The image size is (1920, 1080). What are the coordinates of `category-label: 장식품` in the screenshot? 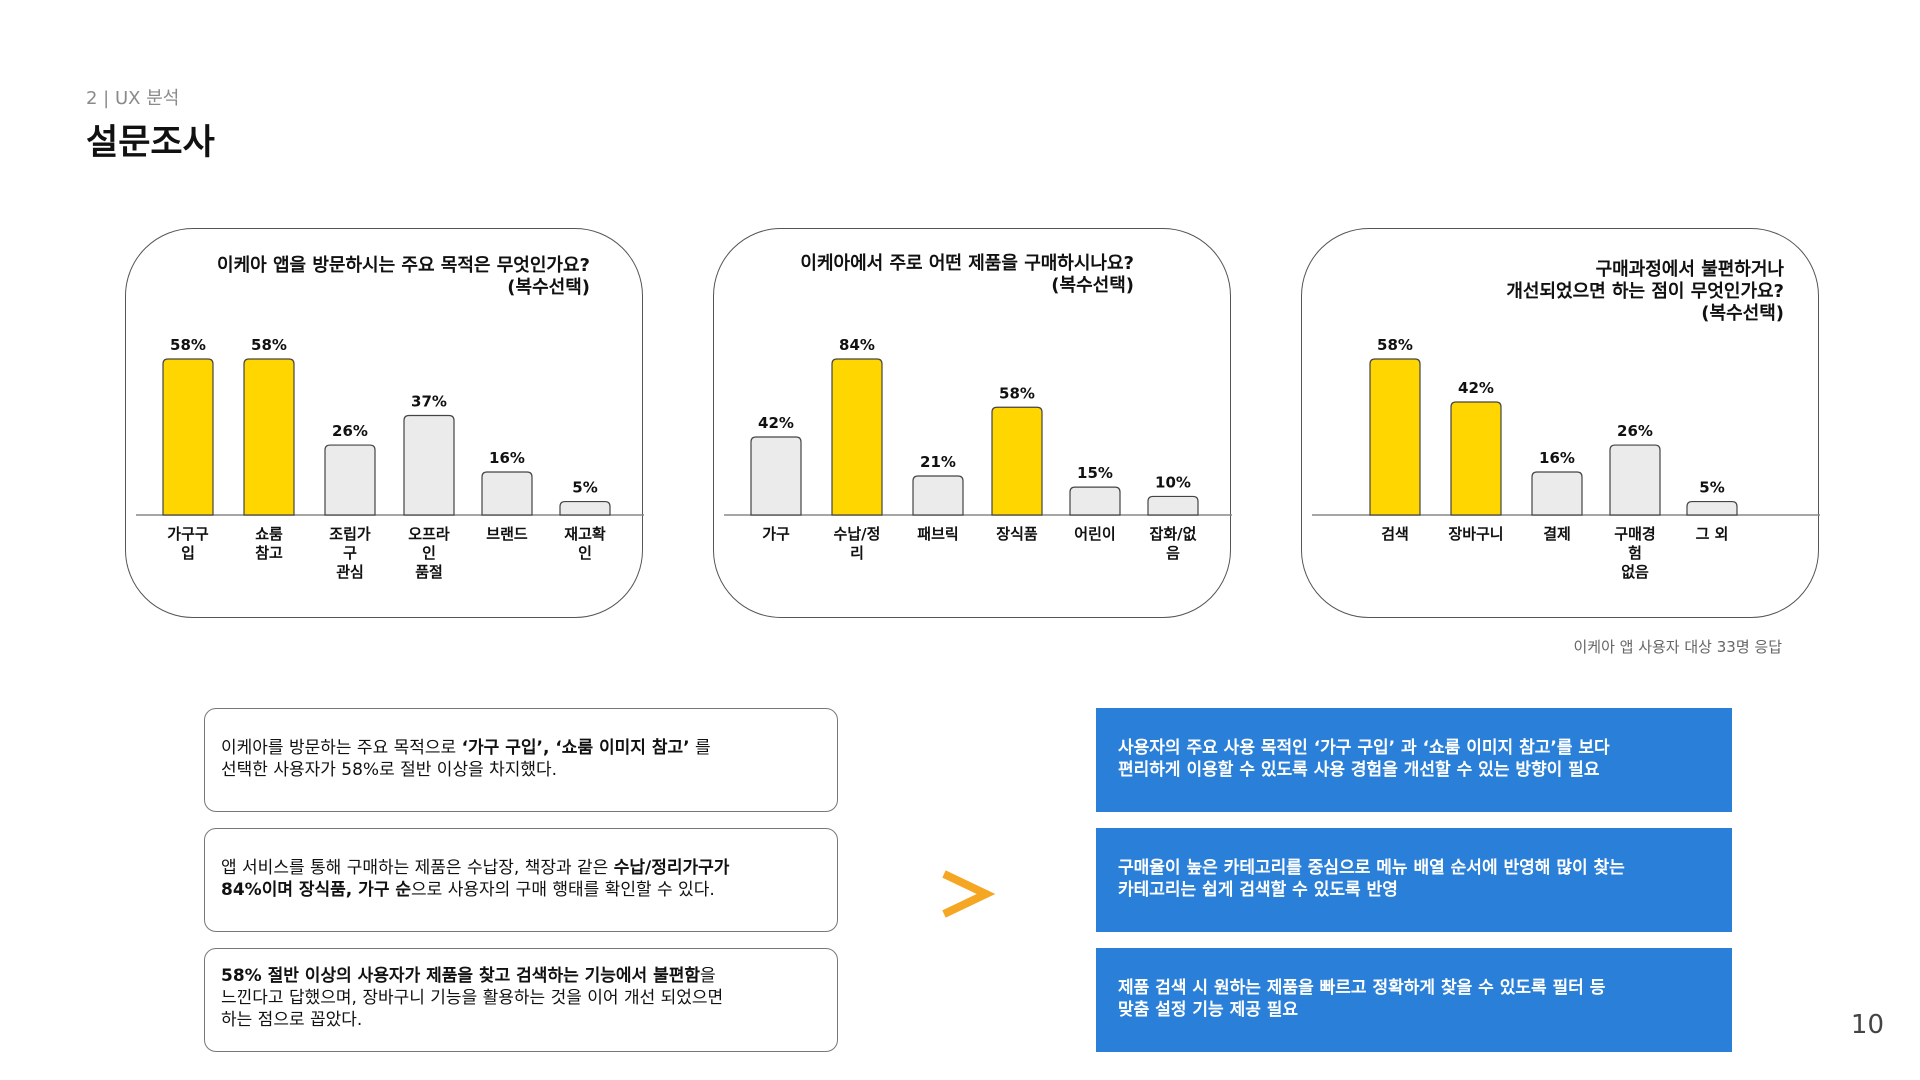 It's located at (1017, 534).